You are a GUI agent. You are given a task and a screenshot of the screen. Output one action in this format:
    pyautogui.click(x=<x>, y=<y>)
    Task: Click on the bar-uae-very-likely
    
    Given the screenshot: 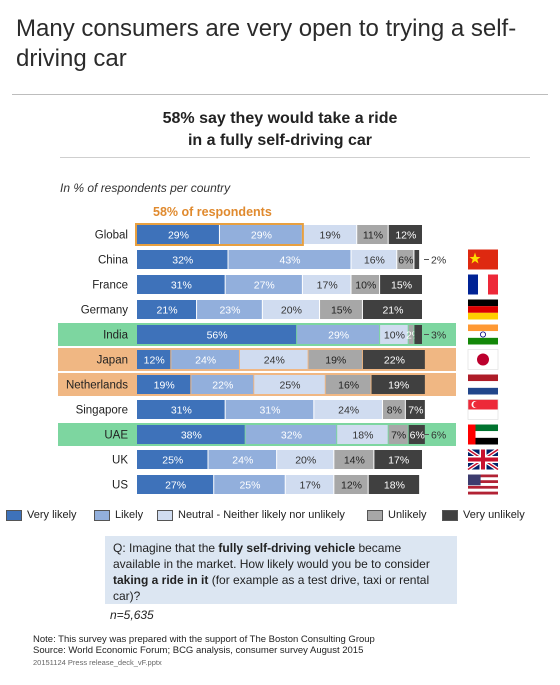 What is the action you would take?
    pyautogui.click(x=191, y=434)
    